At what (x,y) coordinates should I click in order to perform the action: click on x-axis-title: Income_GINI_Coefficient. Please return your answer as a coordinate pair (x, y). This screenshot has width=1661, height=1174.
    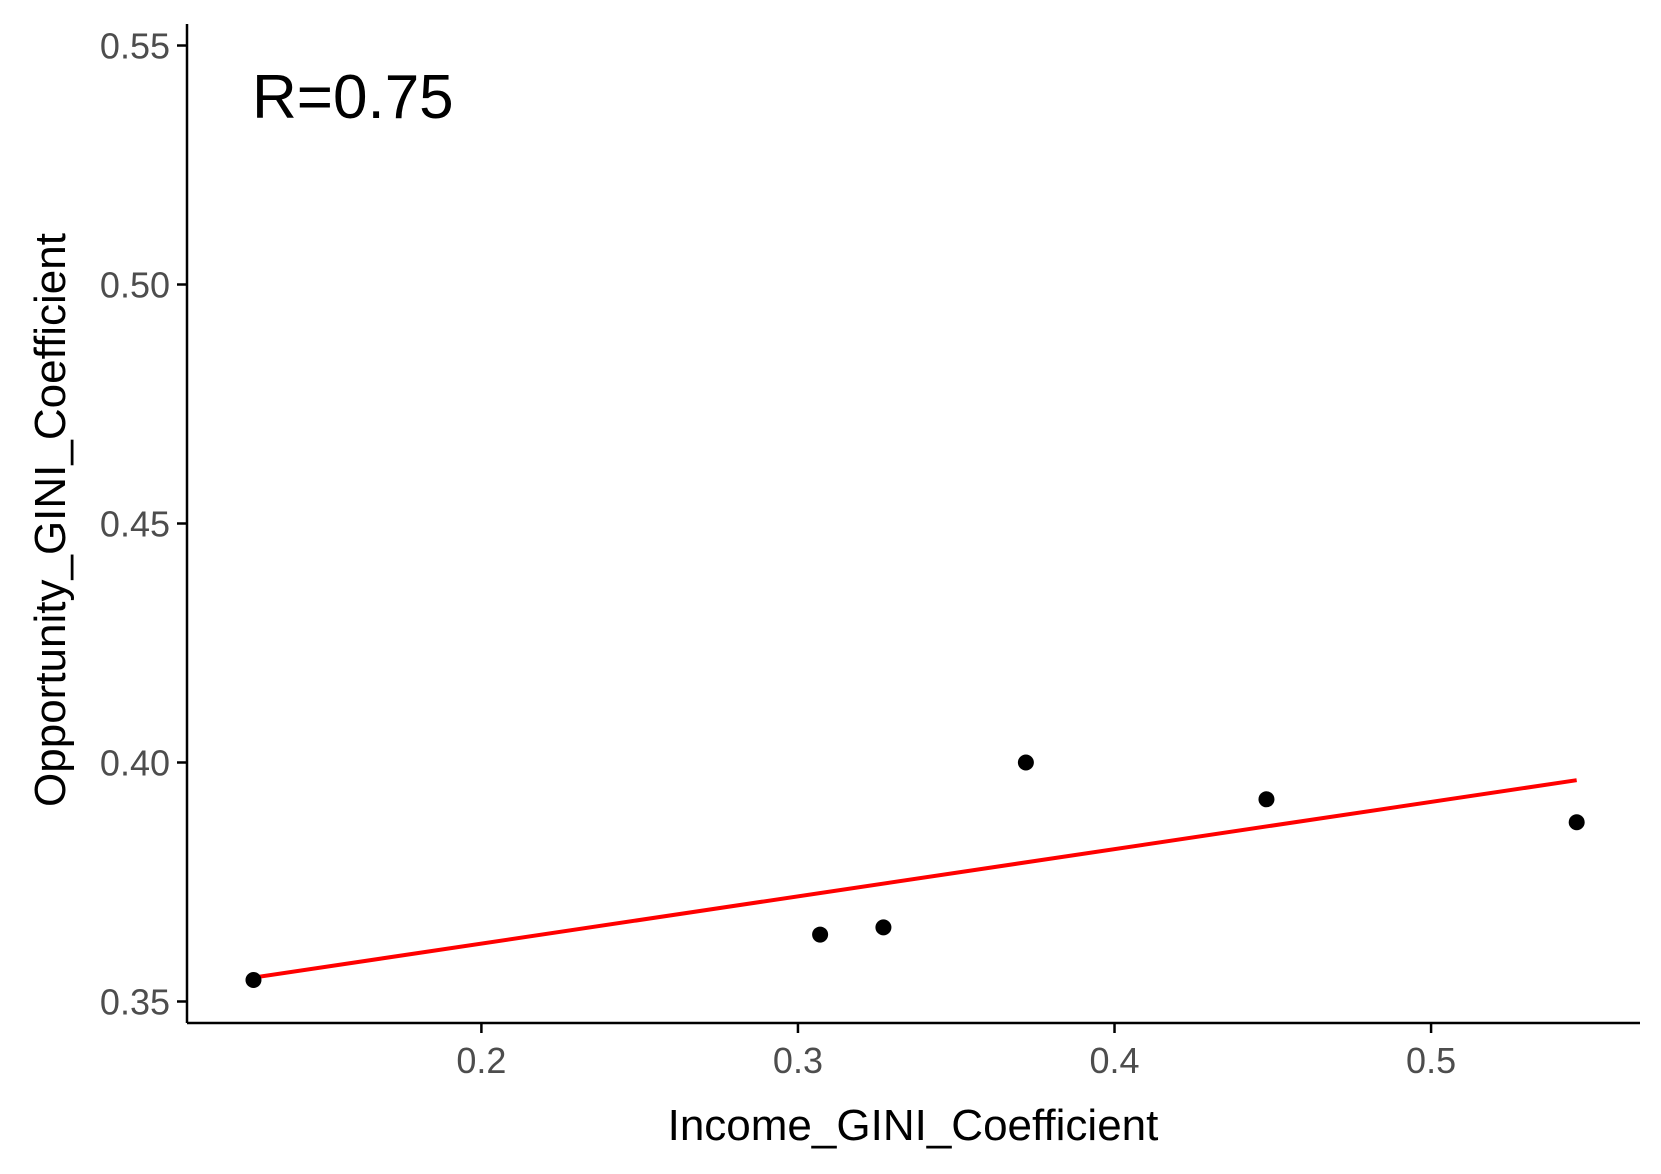
    Looking at the image, I should click on (913, 1125).